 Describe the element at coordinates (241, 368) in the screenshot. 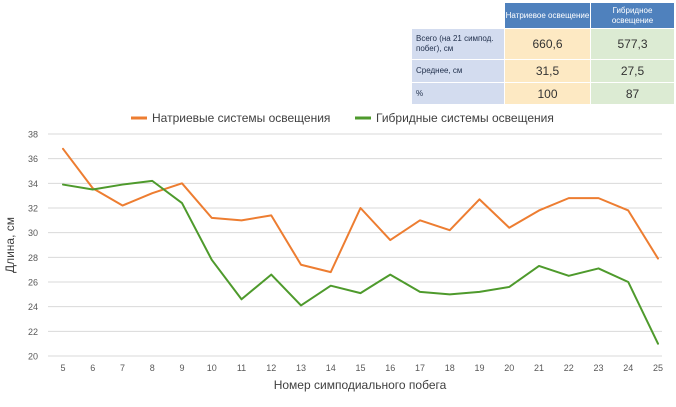

I see `x-tick-label: 11` at that location.